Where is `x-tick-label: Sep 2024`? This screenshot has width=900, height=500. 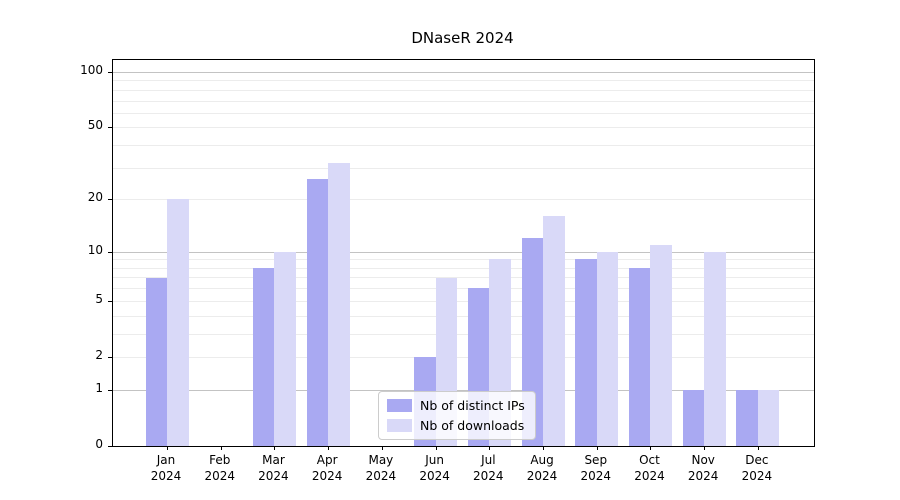 x-tick-label: Sep 2024 is located at coordinates (596, 468).